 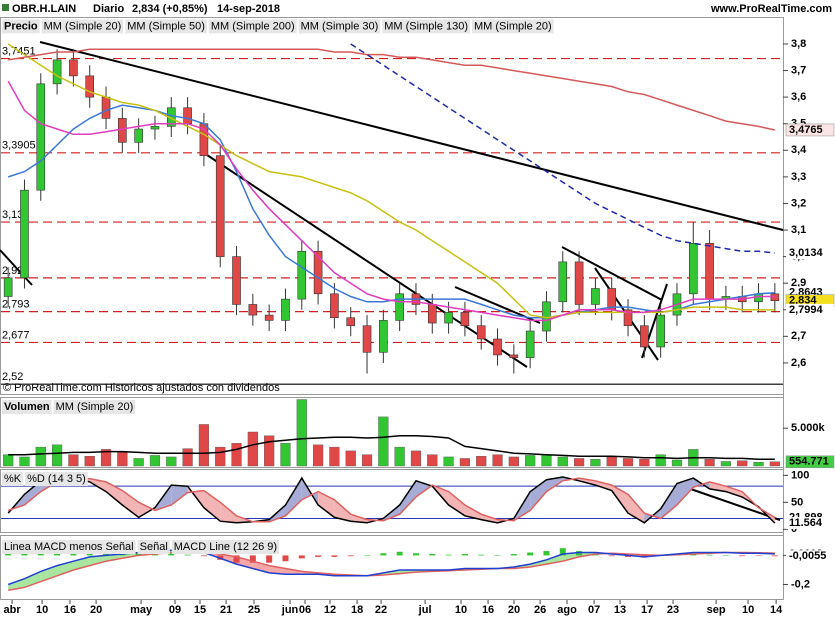 What do you see at coordinates (225, 547) in the screenshot?
I see `legend-entry: MACD Line (12 26 9)` at bounding box center [225, 547].